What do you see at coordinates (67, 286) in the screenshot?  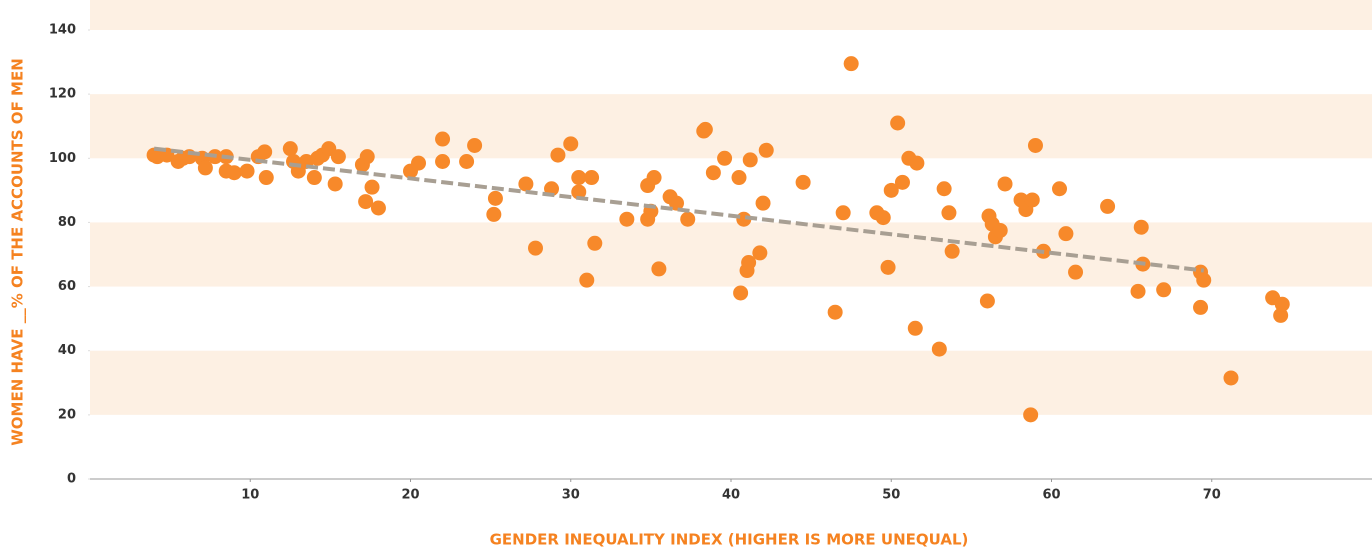 I see `y-tick-label: 60` at bounding box center [67, 286].